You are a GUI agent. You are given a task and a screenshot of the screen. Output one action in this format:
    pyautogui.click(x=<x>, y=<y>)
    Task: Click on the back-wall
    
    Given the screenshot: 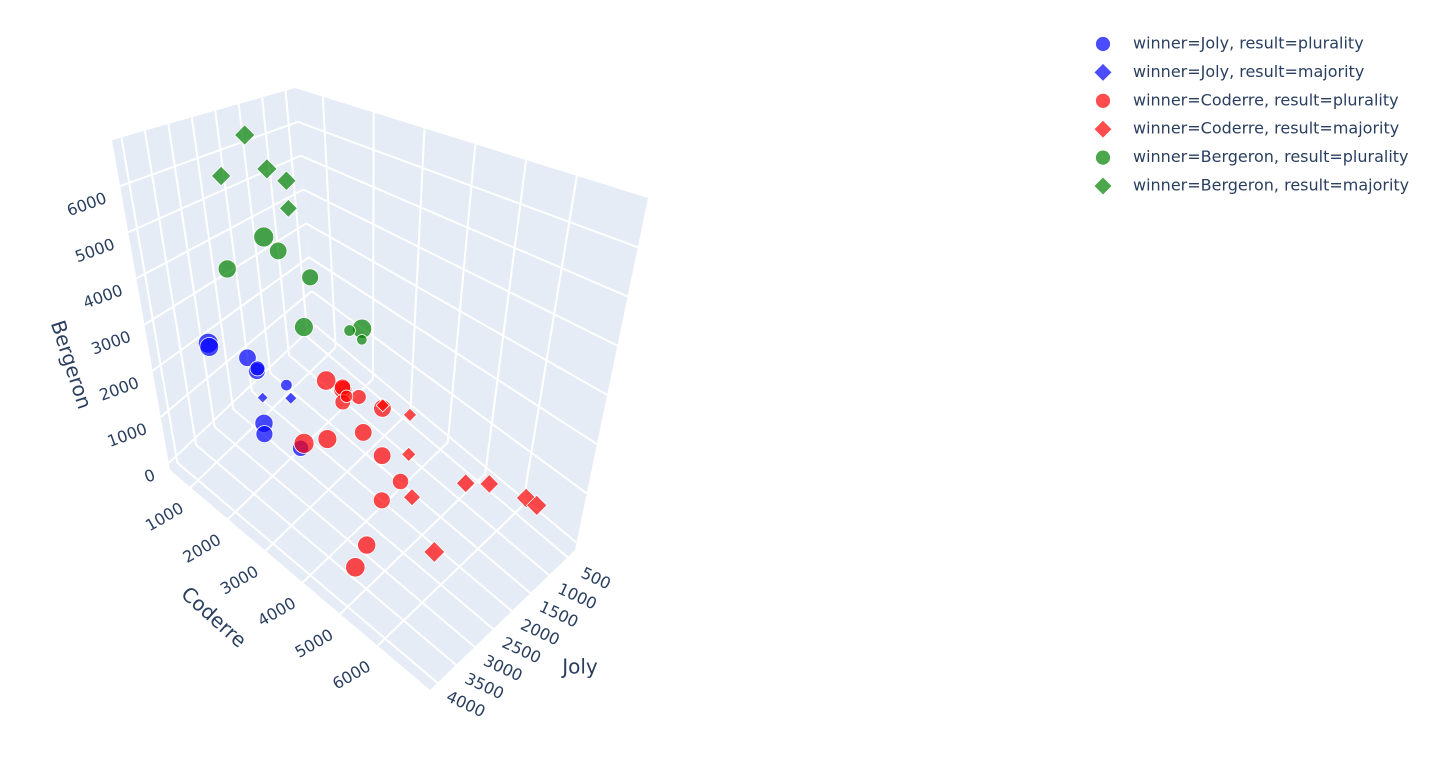 What is the action you would take?
    pyautogui.click(x=471, y=319)
    